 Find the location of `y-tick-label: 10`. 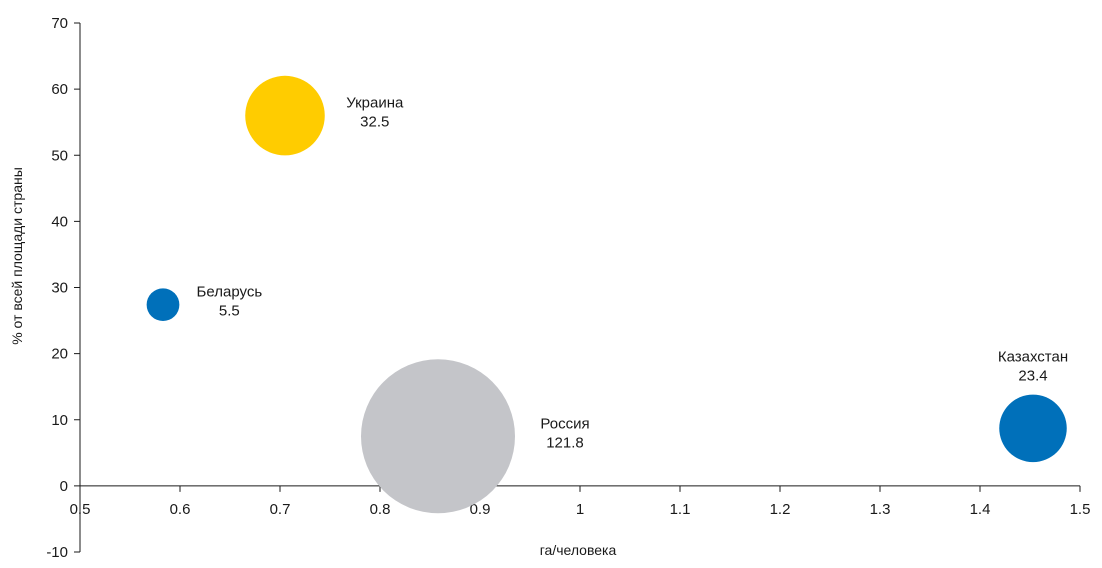

y-tick-label: 10 is located at coordinates (59, 420).